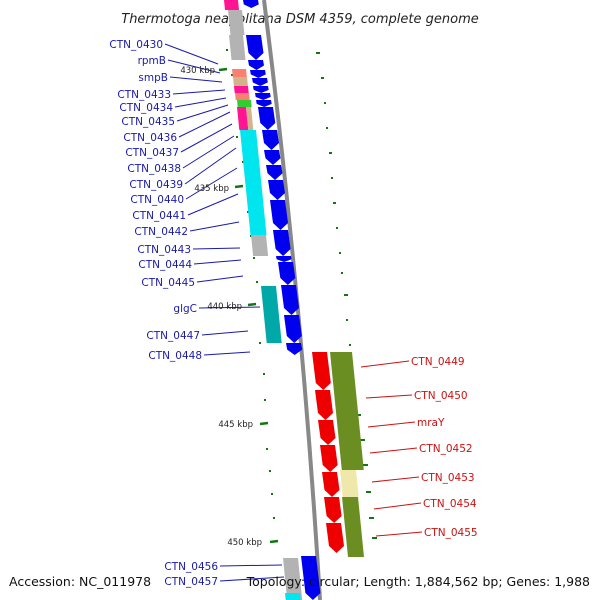  Describe the element at coordinates (431, 423) in the screenshot. I see `gene-label: mraY` at that location.